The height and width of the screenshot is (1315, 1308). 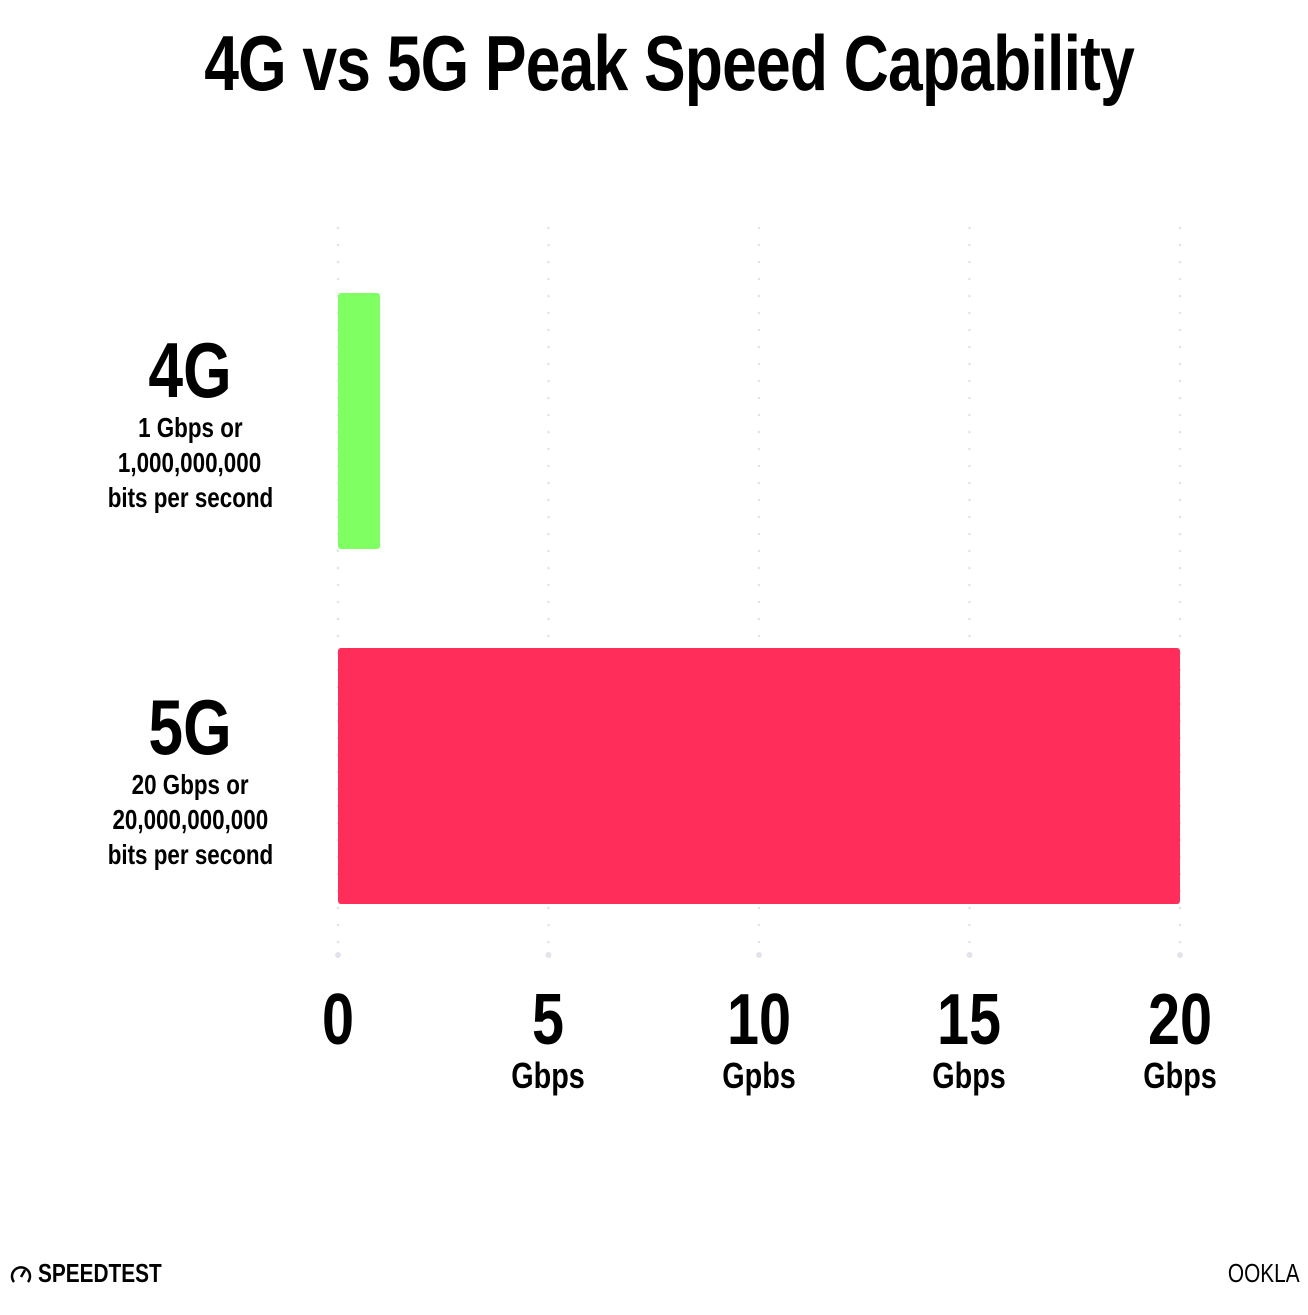 I want to click on bar-4g, so click(x=359, y=421).